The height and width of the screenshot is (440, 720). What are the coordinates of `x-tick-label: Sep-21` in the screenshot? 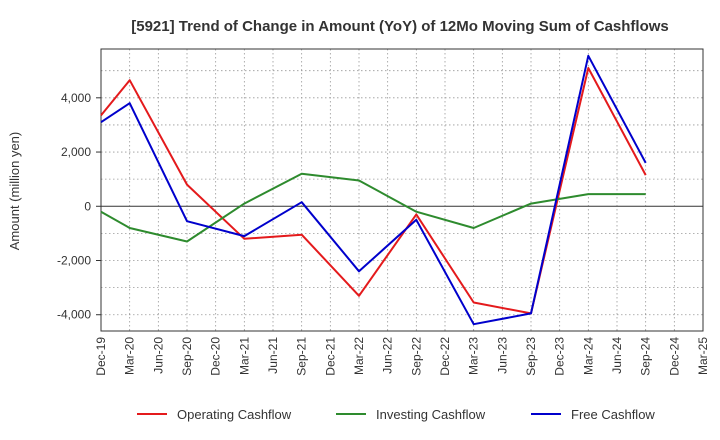 It's located at (302, 356).